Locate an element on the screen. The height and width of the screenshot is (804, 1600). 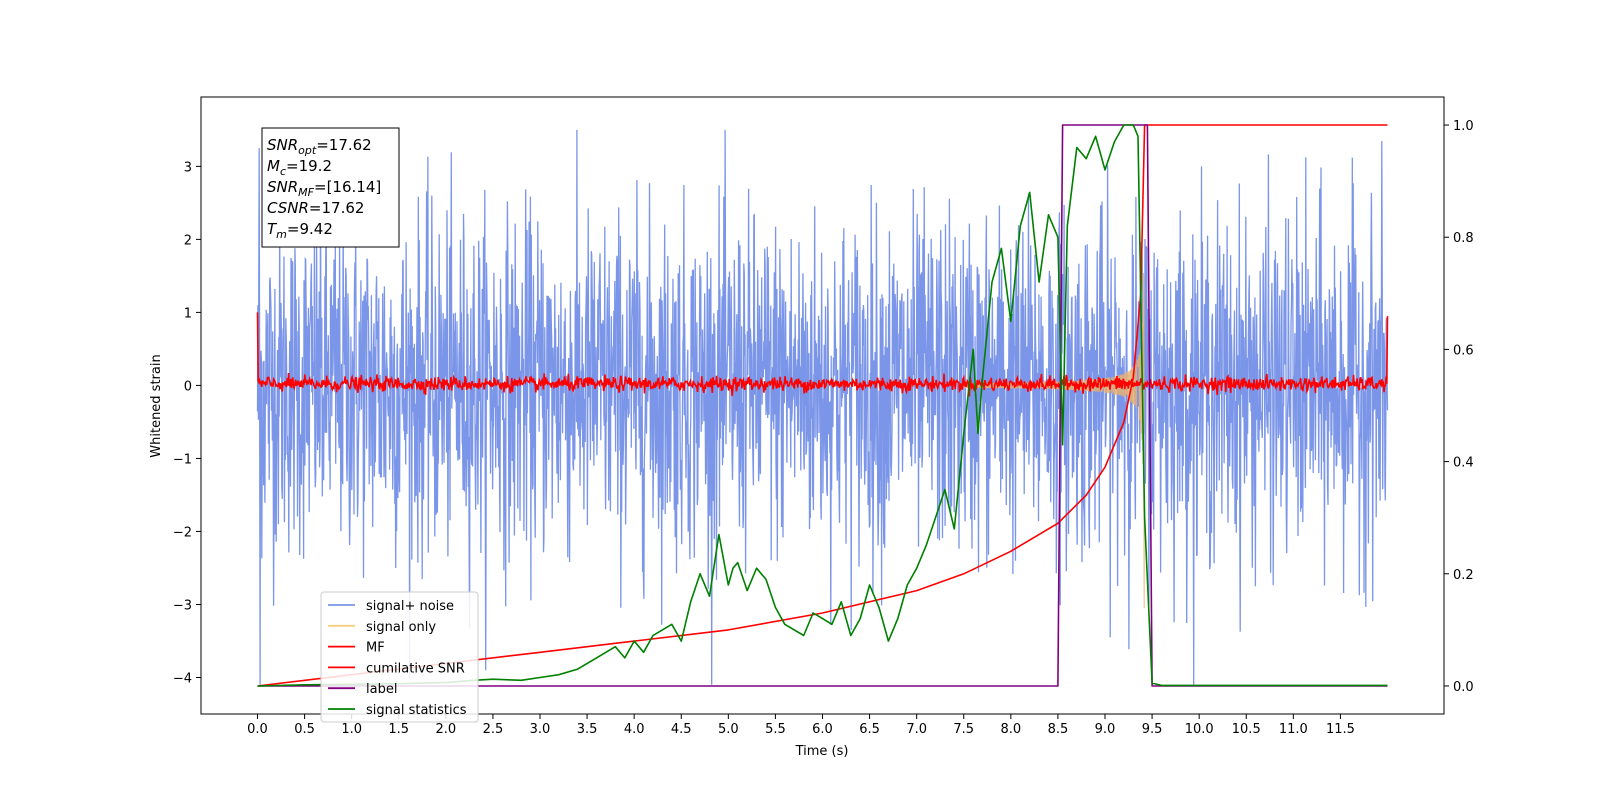
info-box-frame is located at coordinates (330, 187).